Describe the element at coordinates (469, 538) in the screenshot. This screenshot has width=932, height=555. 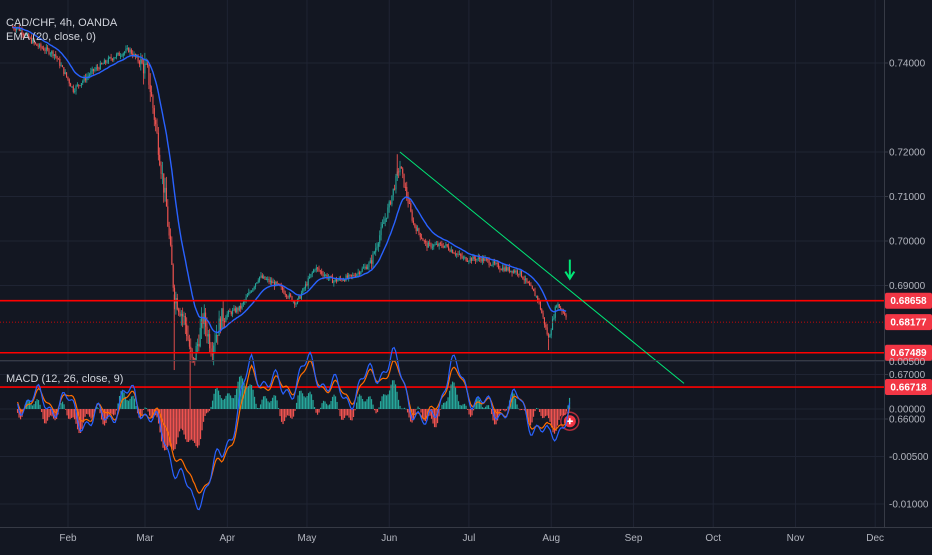
I see `x-tick-label: Jul` at that location.